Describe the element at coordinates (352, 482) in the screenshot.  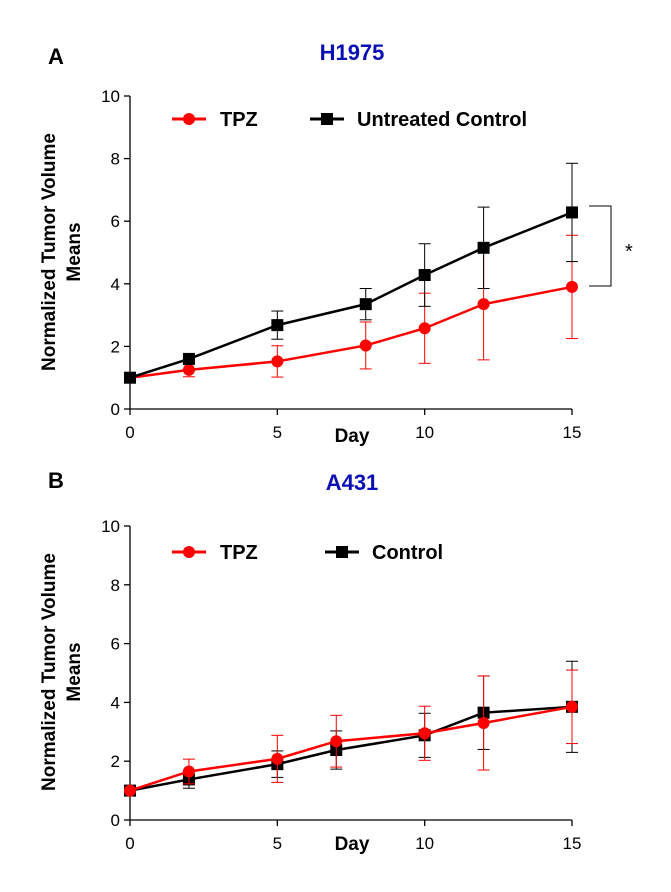
I see `panel-b-title: A431` at that location.